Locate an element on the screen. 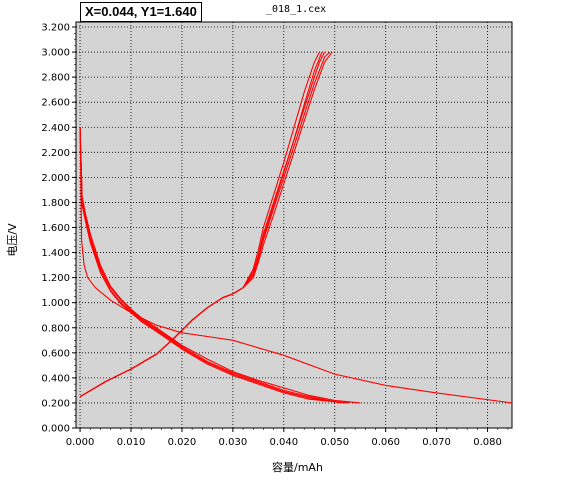 The height and width of the screenshot is (480, 579). y-tick-label: 1.400 is located at coordinates (55, 253).